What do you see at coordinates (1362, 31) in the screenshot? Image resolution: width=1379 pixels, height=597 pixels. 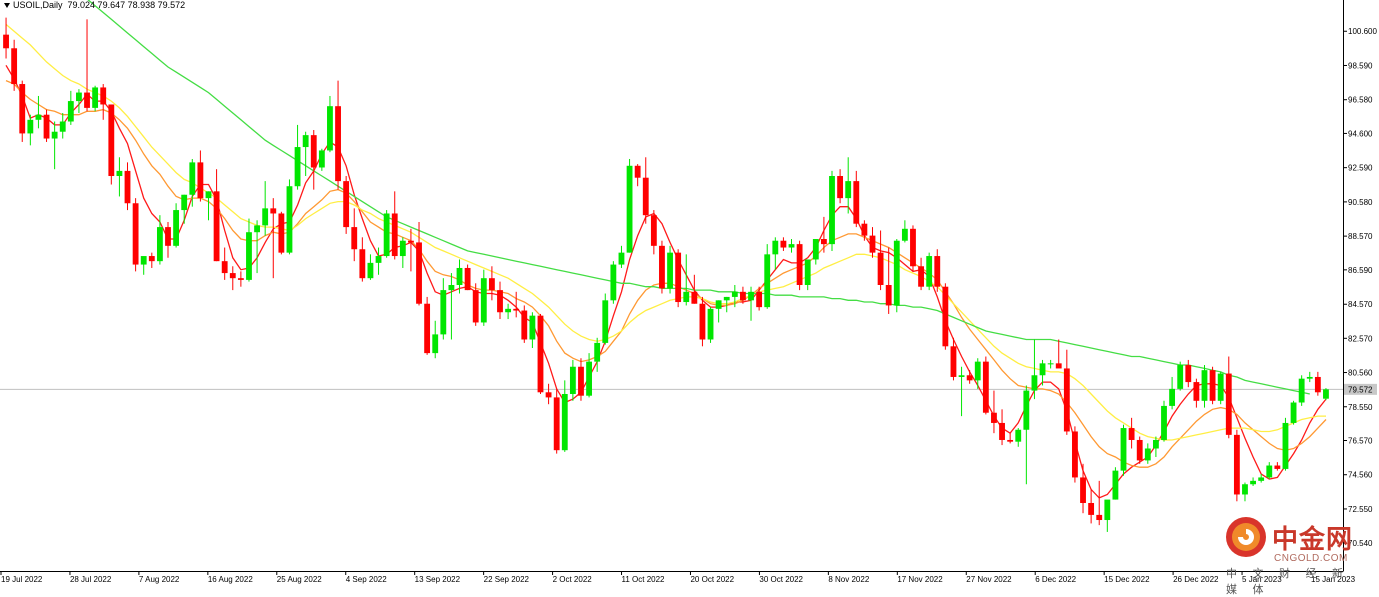 I see `price-tick-label: 100.600` at bounding box center [1362, 31].